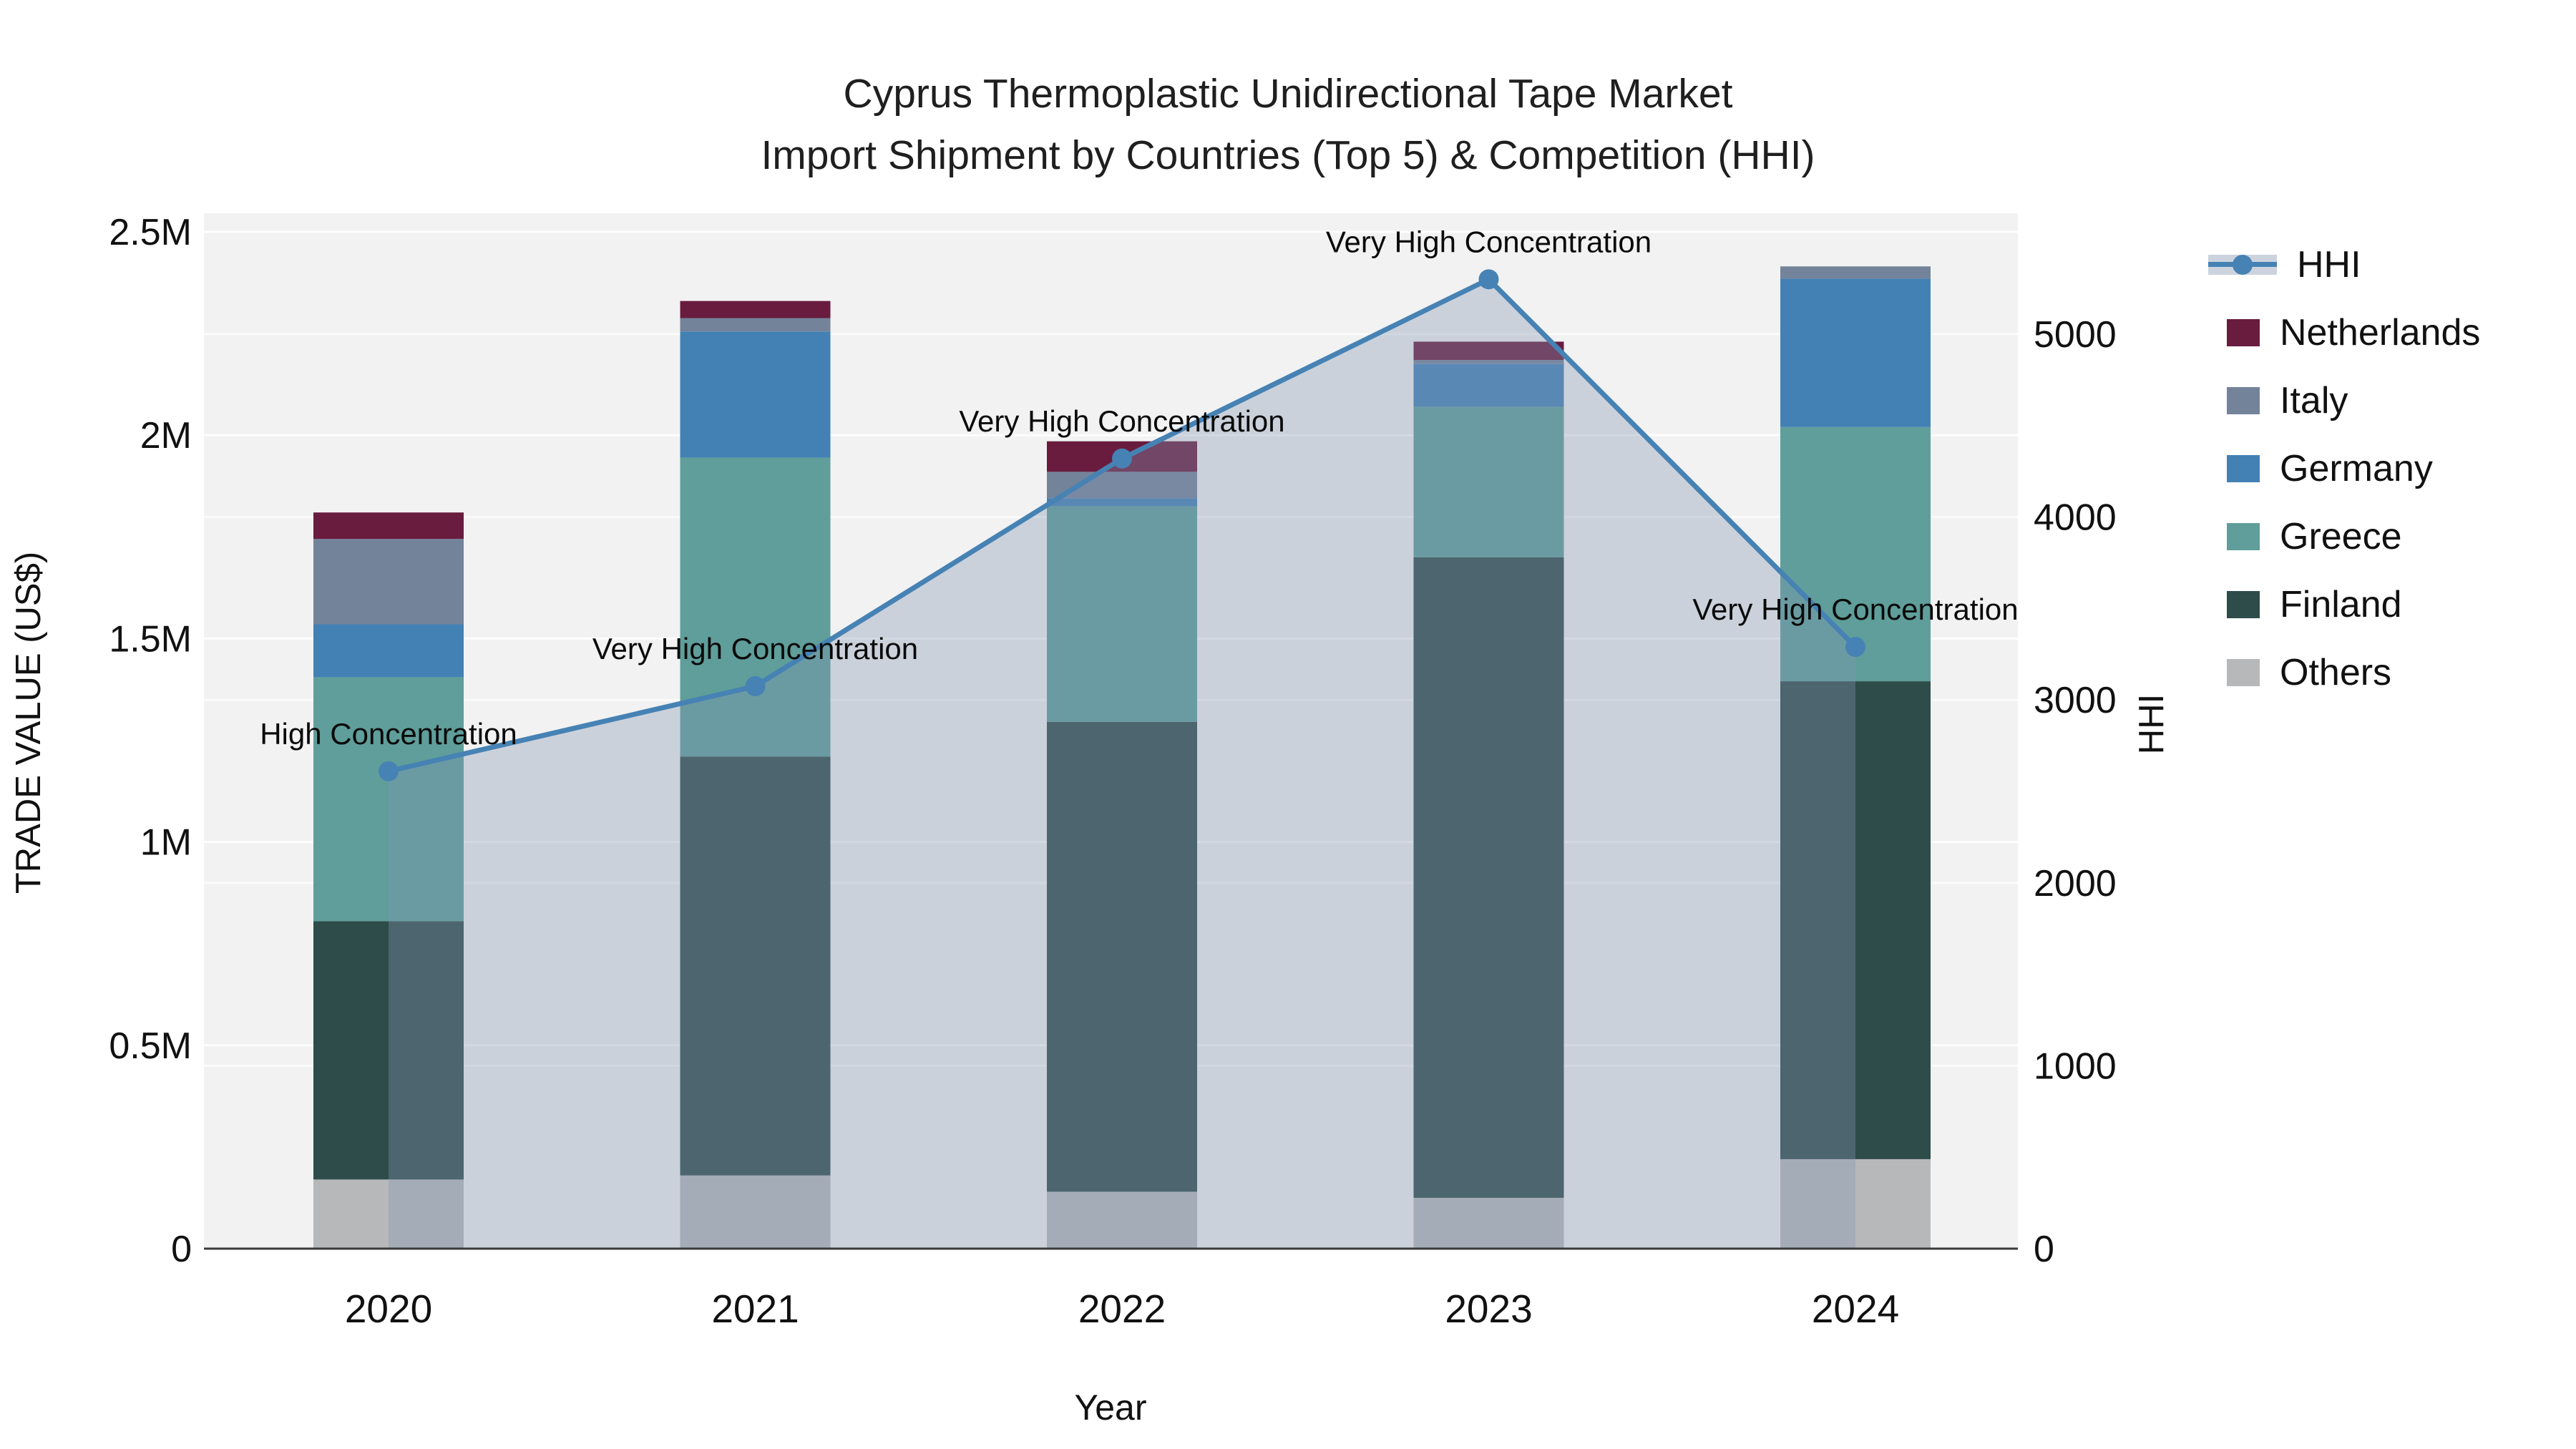 This screenshot has height=1449, width=2576. Describe the element at coordinates (28, 722) in the screenshot. I see `left-axis-title: TRADE VALUE (US$)` at that location.